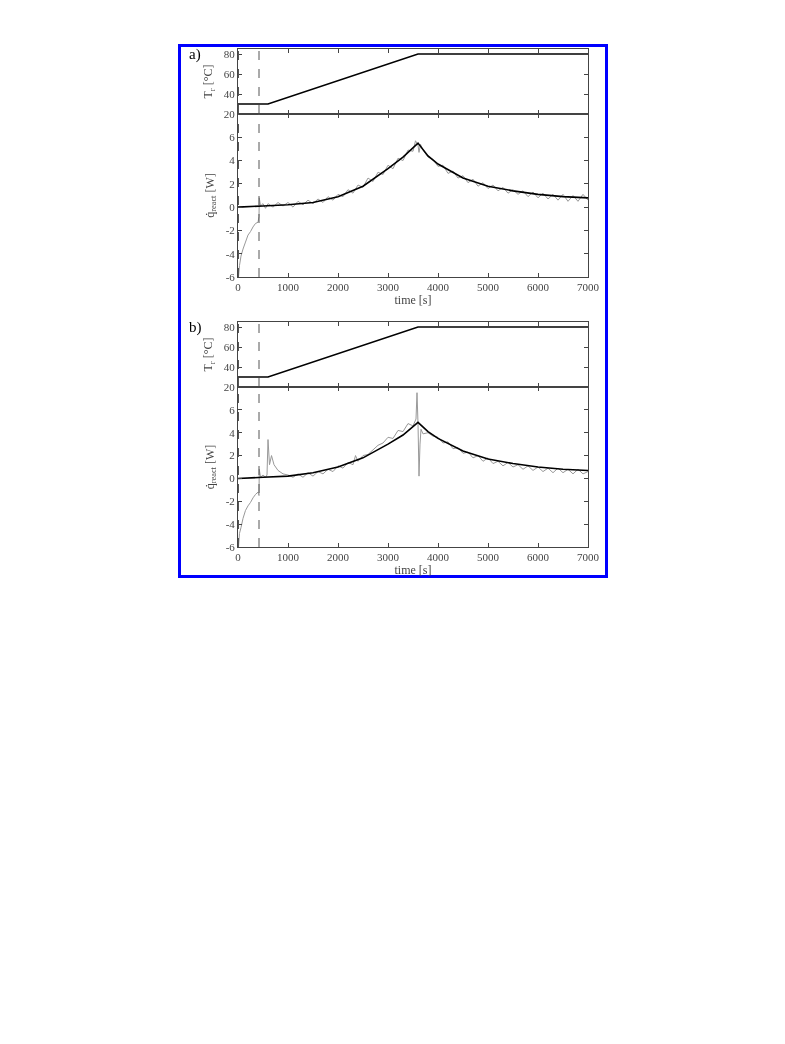 This screenshot has height=1044, width=785. Describe the element at coordinates (413, 450) in the screenshot. I see `line-series` at that location.